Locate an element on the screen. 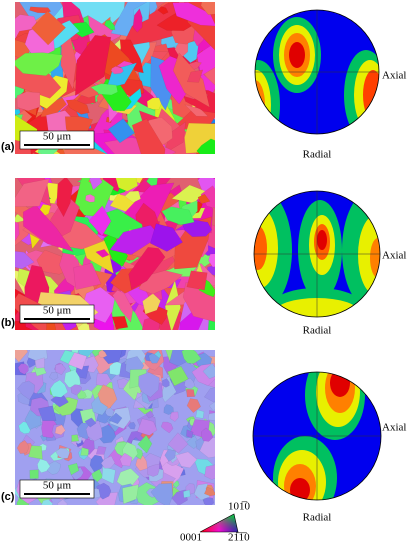 This screenshot has height=543, width=409. legend-label: 0001 is located at coordinates (191, 537).